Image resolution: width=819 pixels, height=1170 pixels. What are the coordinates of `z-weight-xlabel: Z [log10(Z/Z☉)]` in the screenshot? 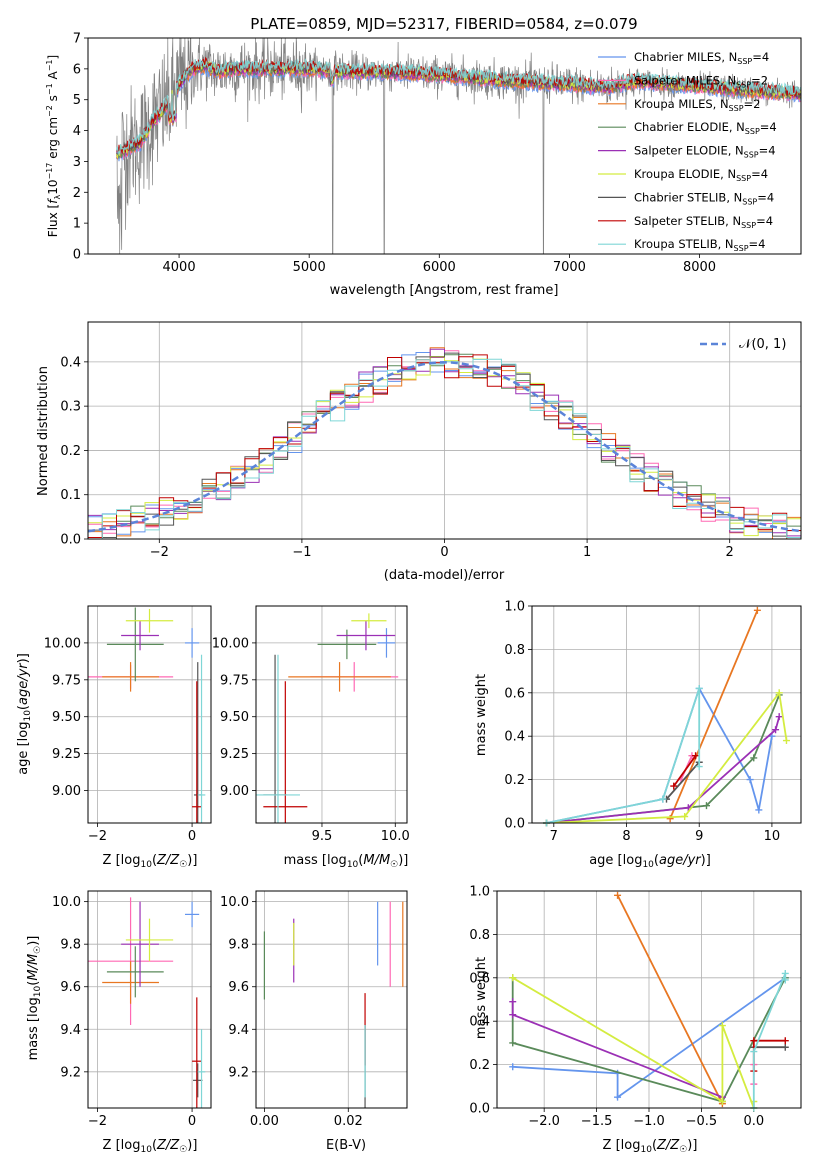 It's located at (650, 1146).